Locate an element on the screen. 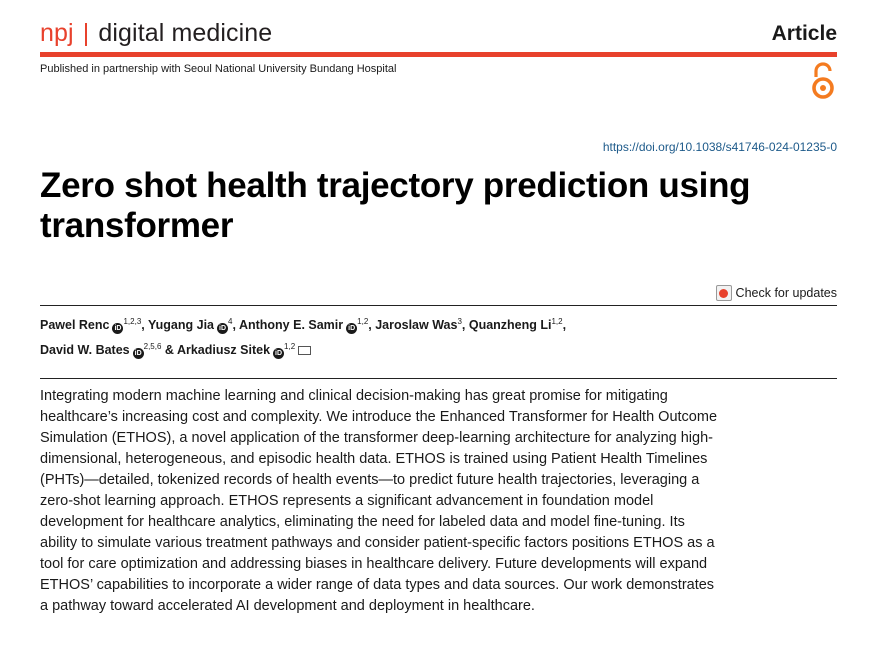  open-access-icon is located at coordinates (823, 80).